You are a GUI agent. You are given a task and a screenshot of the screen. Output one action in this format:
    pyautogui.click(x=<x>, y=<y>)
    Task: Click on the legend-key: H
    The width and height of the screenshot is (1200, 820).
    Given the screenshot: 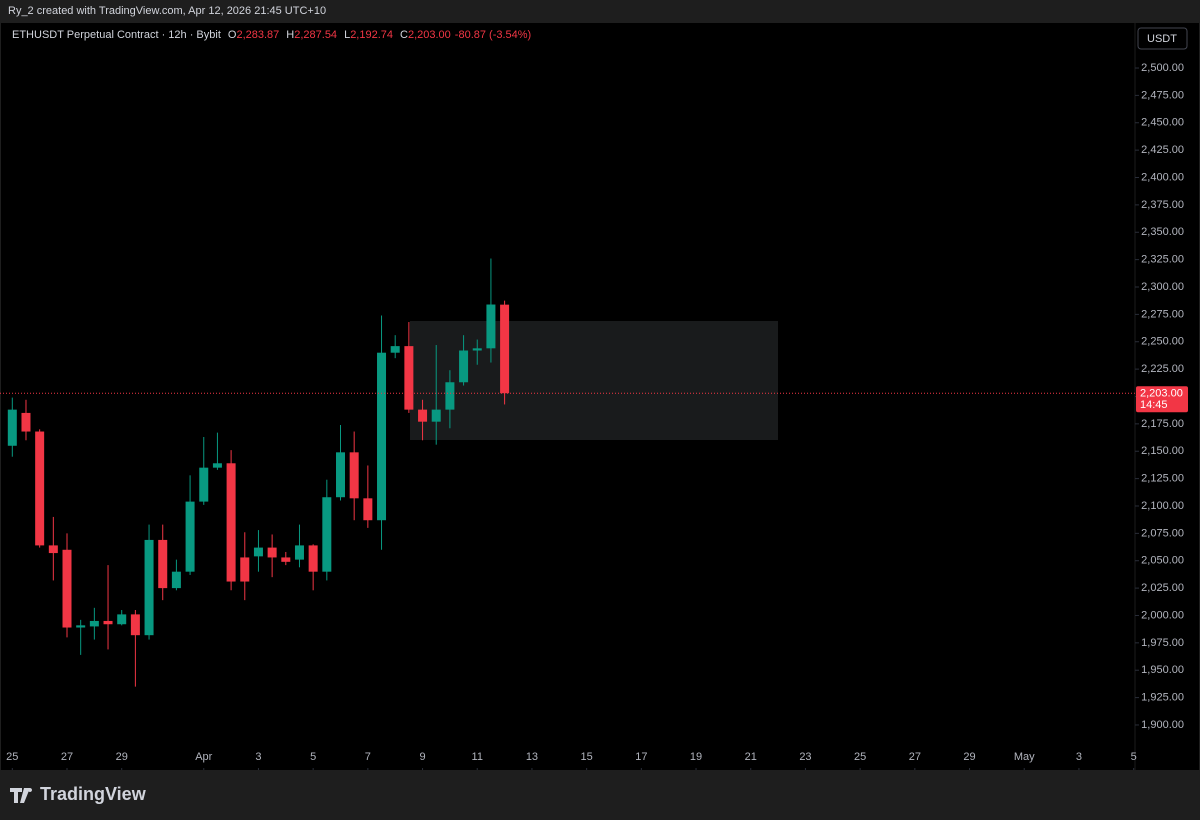 What is the action you would take?
    pyautogui.click(x=290, y=35)
    